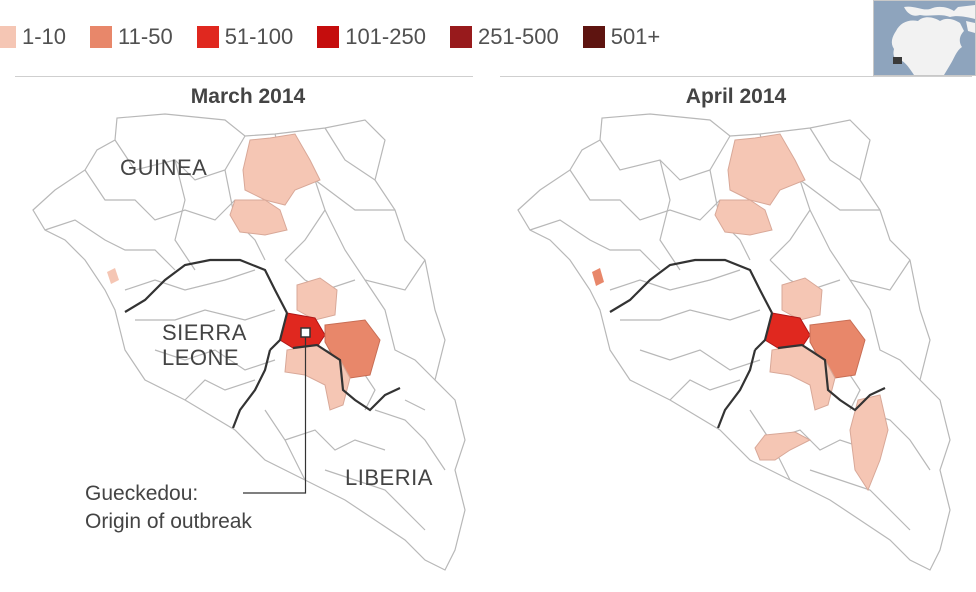  Describe the element at coordinates (897, 60) in the screenshot. I see `region-highlight-marker` at that location.